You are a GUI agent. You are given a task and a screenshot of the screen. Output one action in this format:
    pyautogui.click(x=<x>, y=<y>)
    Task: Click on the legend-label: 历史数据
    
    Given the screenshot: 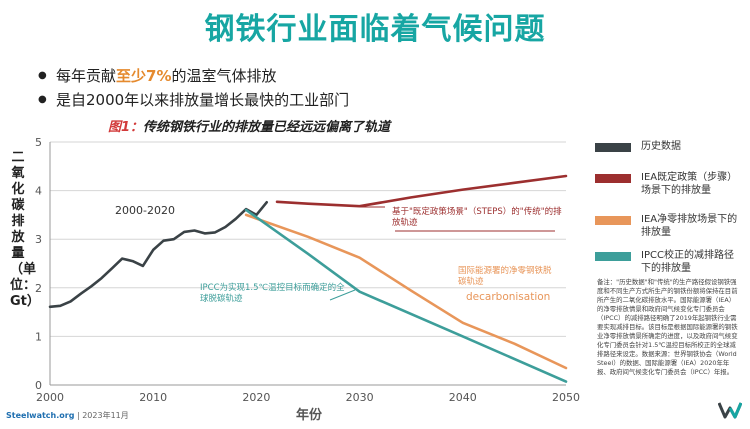 What is the action you would take?
    pyautogui.click(x=661, y=146)
    